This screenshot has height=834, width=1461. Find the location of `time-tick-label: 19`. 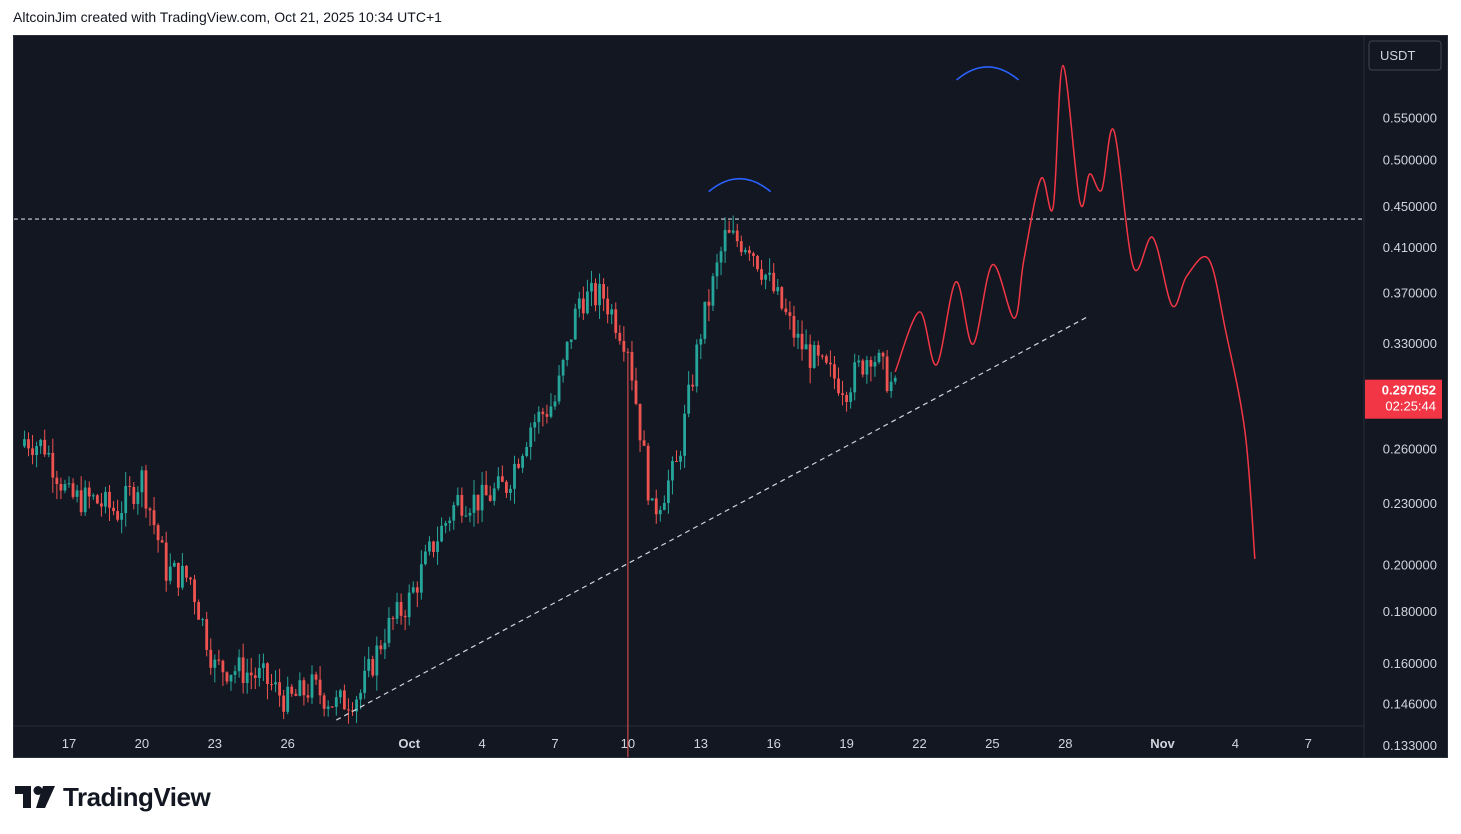

time-tick-label: 19 is located at coordinates (846, 743).